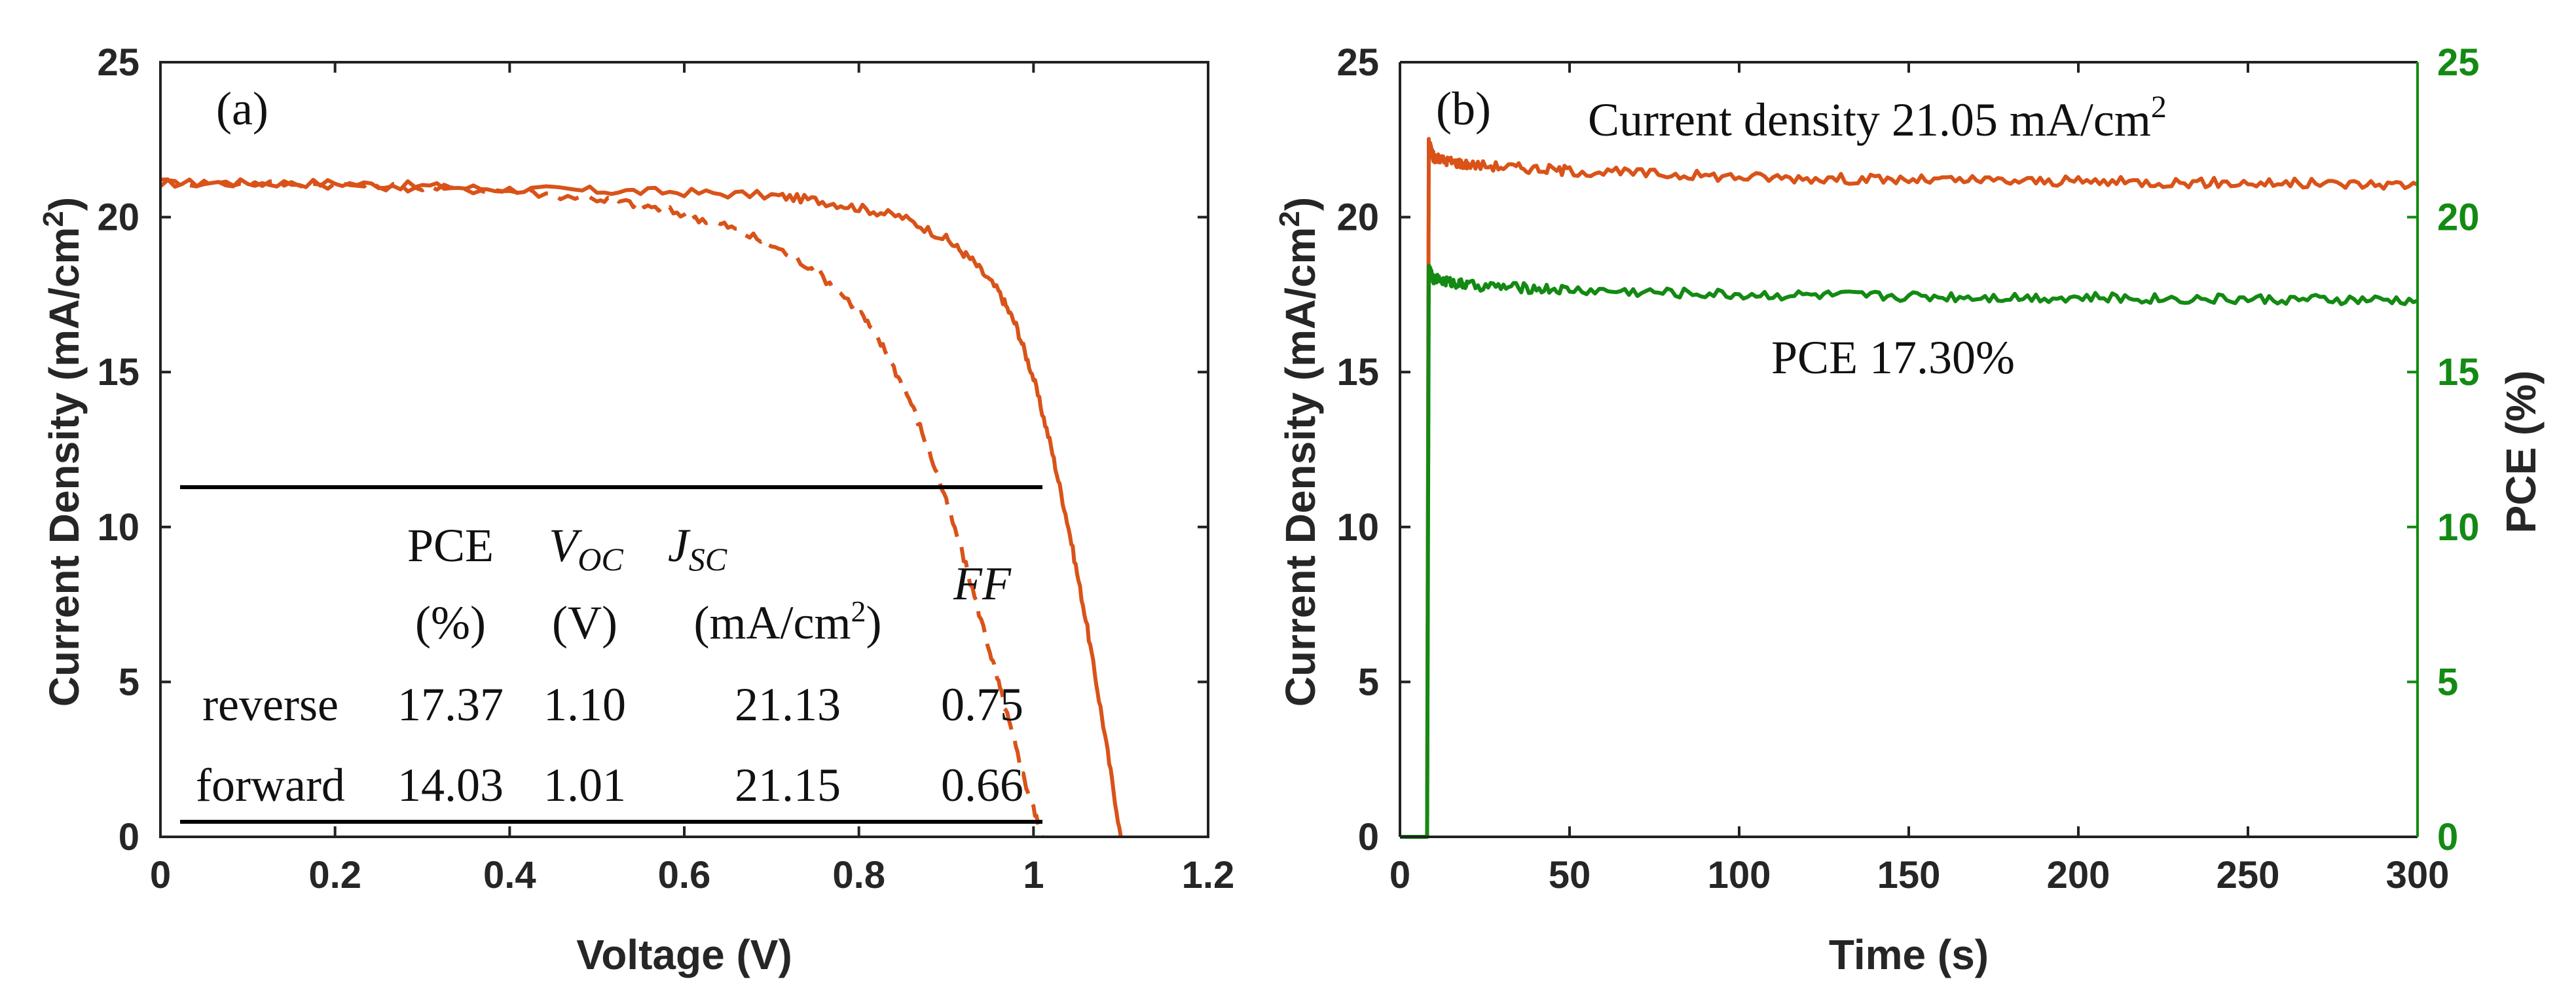 The height and width of the screenshot is (994, 2576). I want to click on table-cell-jsc: 21.15, so click(788, 785).